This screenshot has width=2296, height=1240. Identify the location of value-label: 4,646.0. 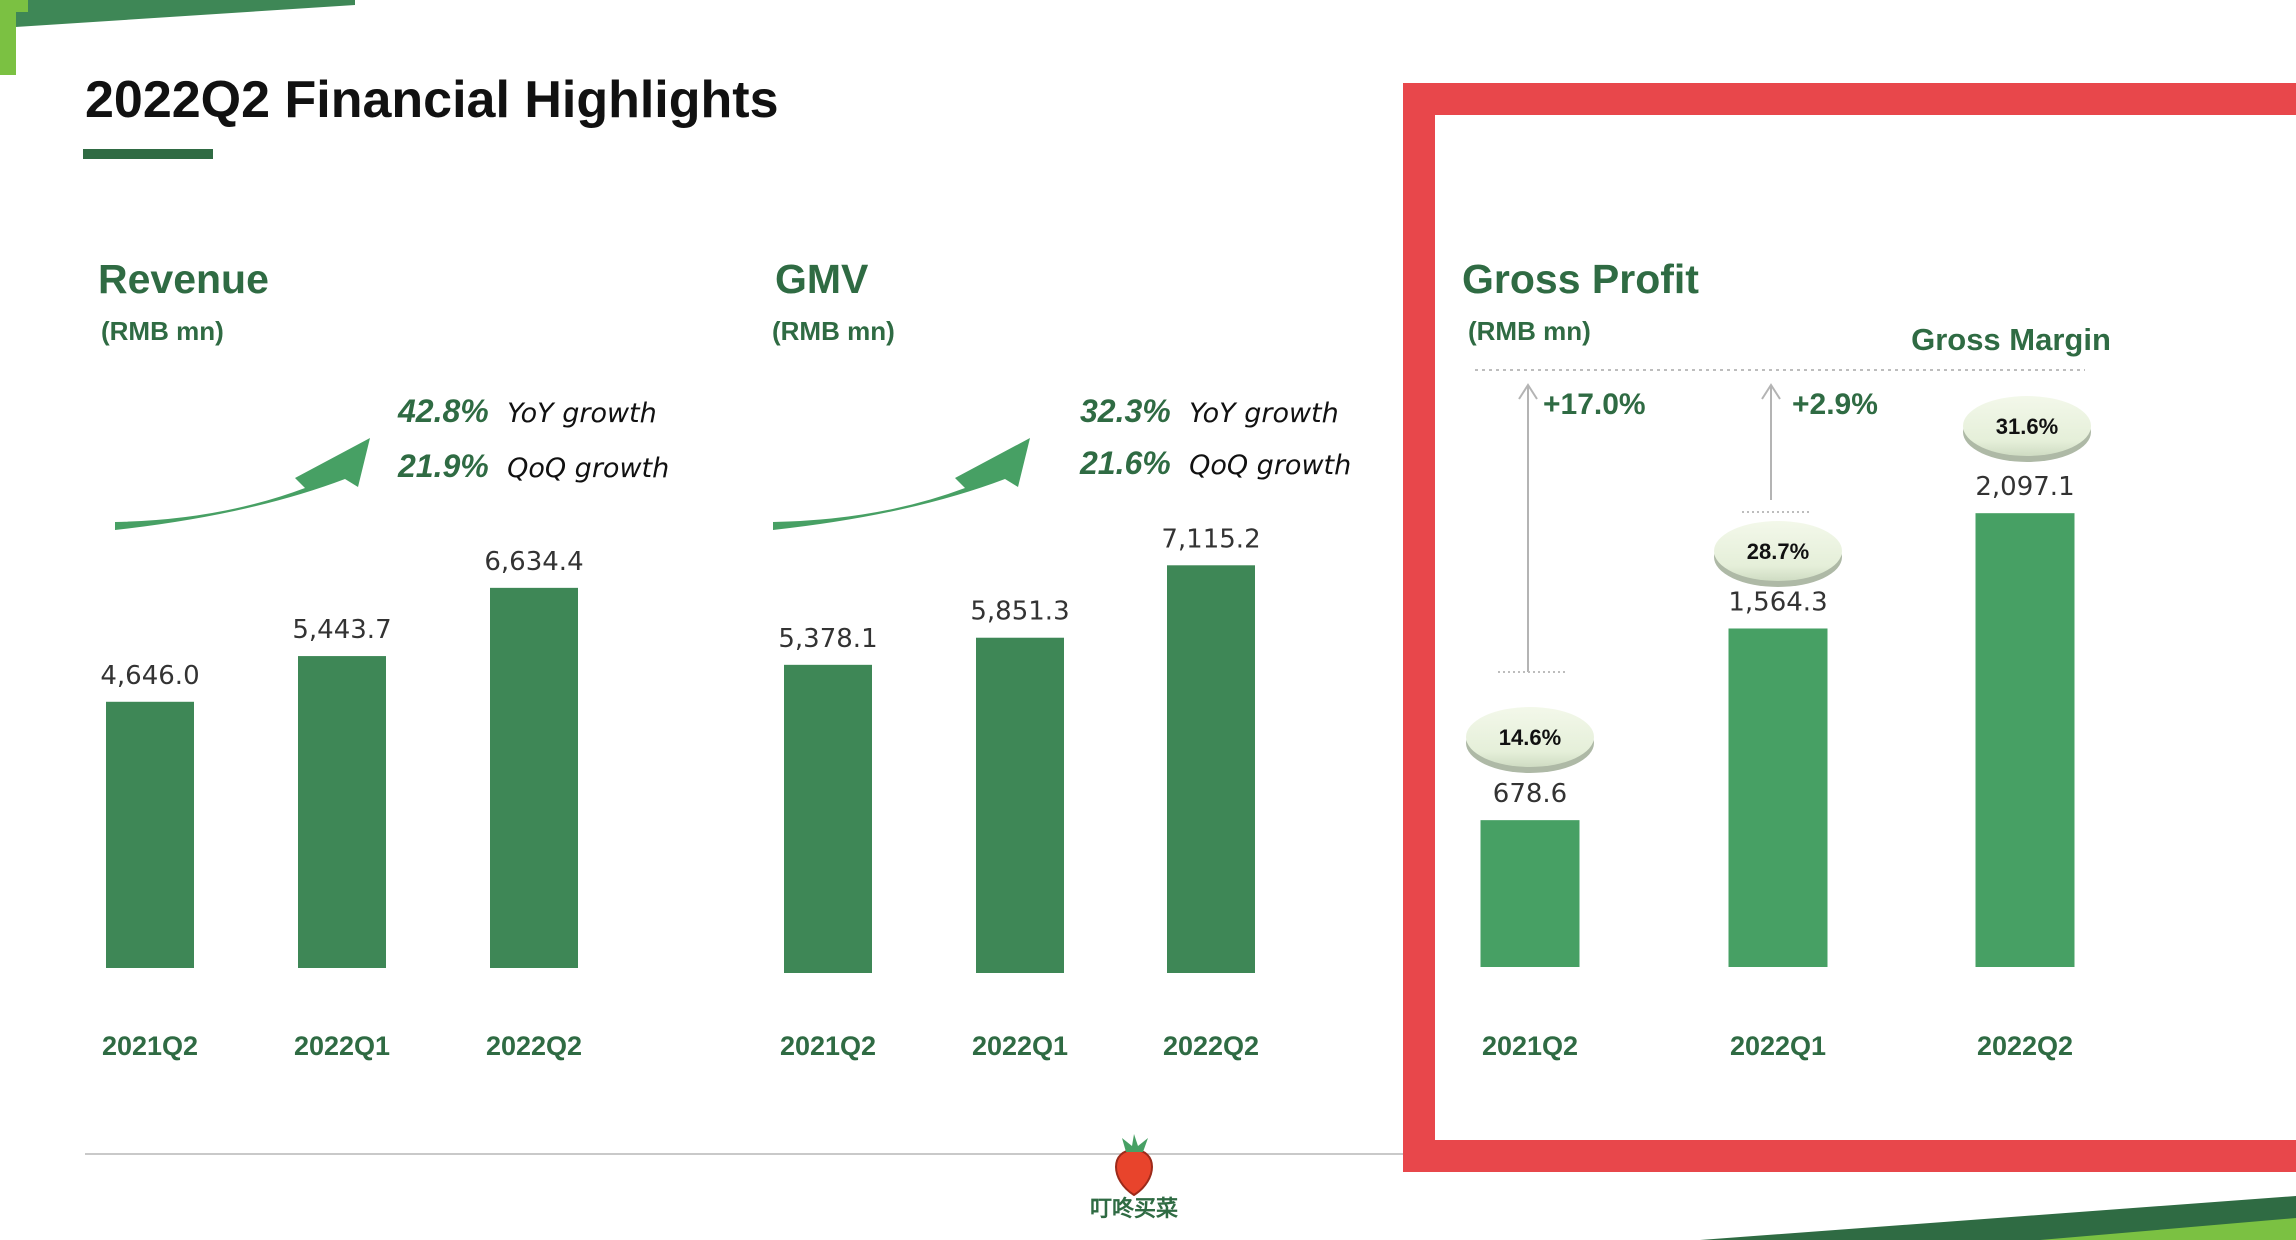
(149, 676).